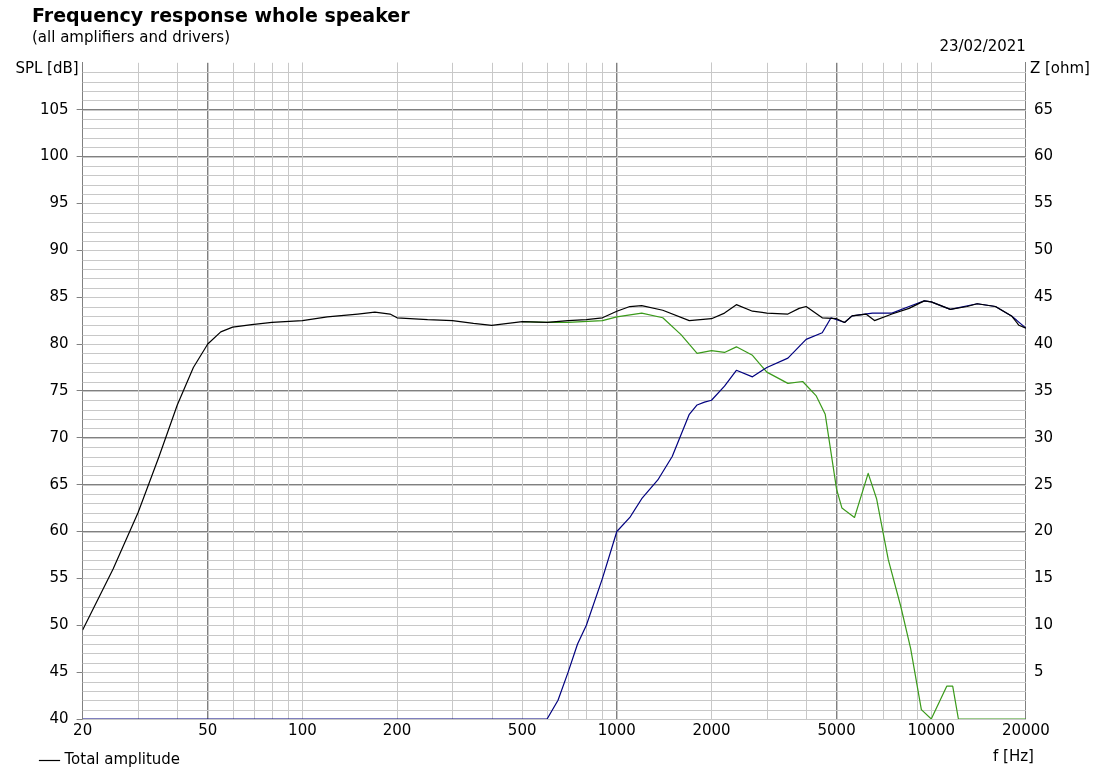 The width and height of the screenshot is (1095, 780). Describe the element at coordinates (59, 296) in the screenshot. I see `y-tick-label: 85` at that location.